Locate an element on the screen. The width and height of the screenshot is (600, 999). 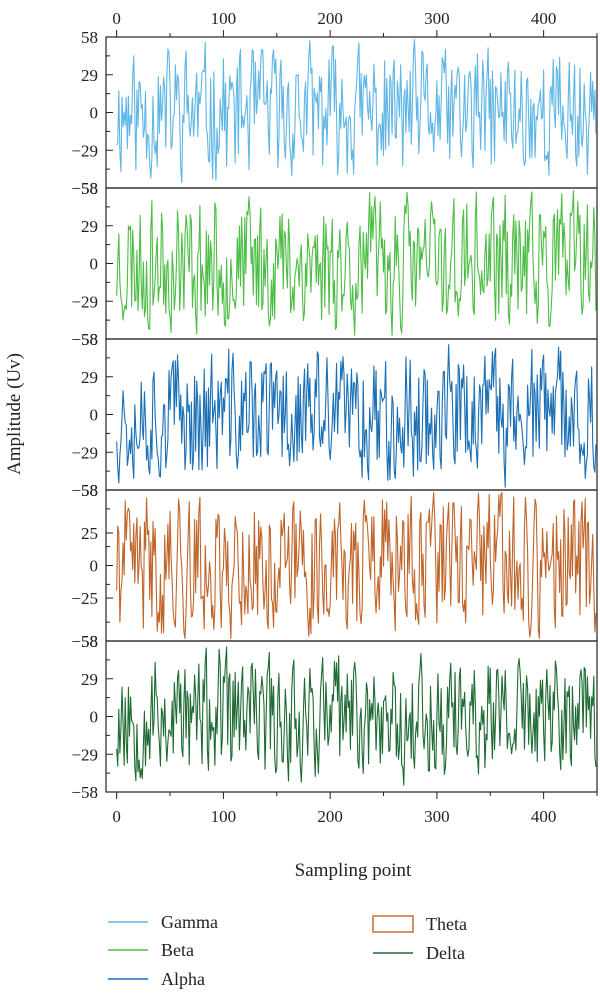
top-x-tick-label: 0 is located at coordinates (116, 18).